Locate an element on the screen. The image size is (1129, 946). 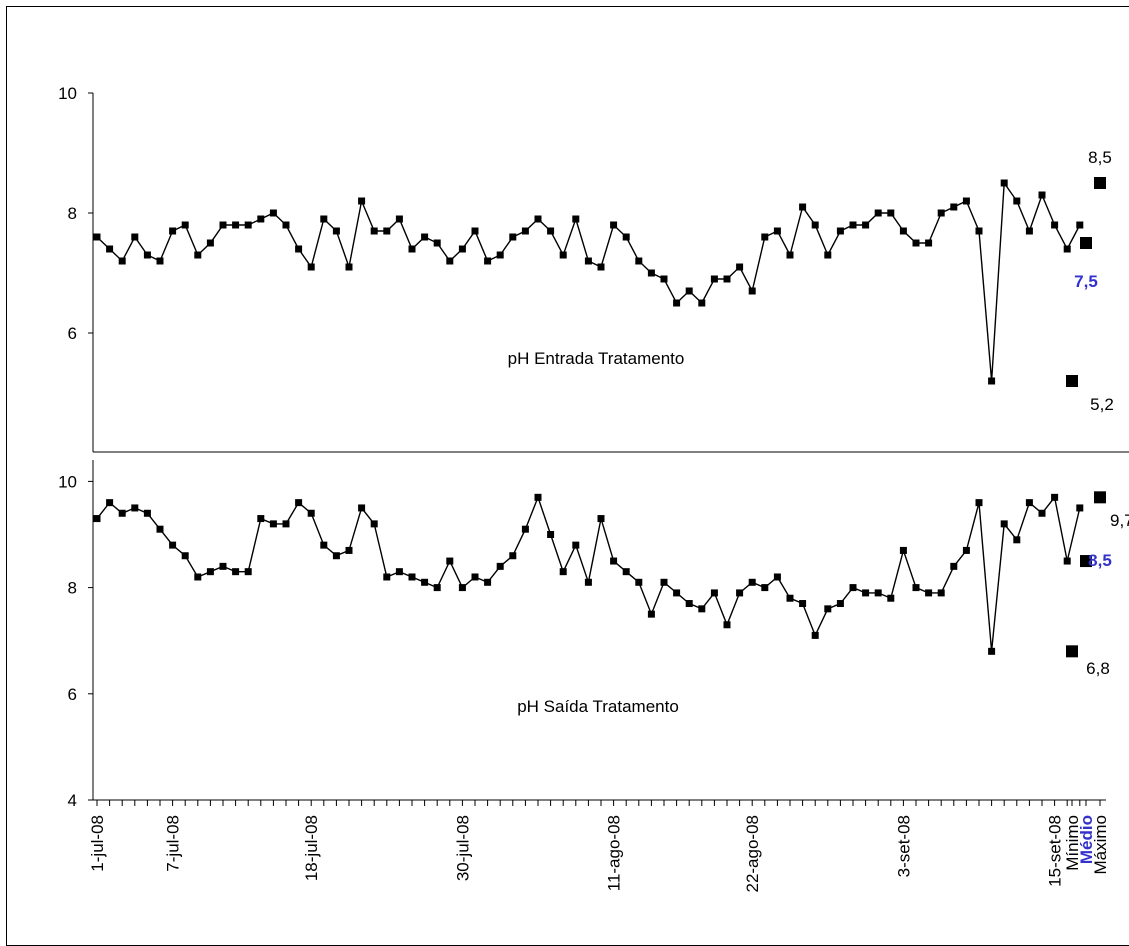
summary-min-label: 6,8 is located at coordinates (1098, 668).